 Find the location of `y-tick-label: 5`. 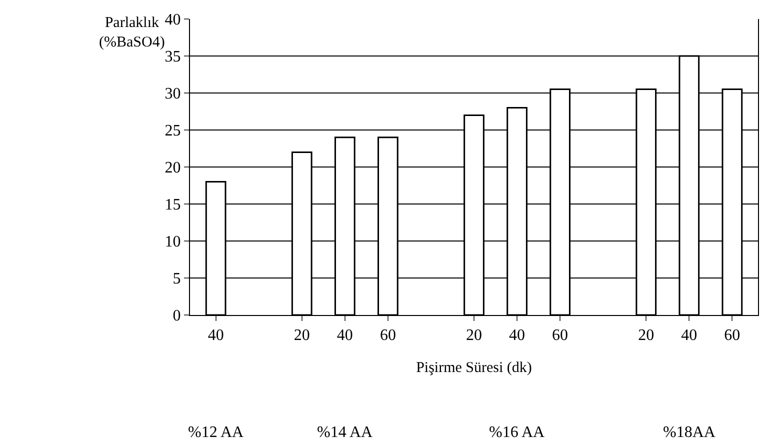

y-tick-label: 5 is located at coordinates (176, 279).